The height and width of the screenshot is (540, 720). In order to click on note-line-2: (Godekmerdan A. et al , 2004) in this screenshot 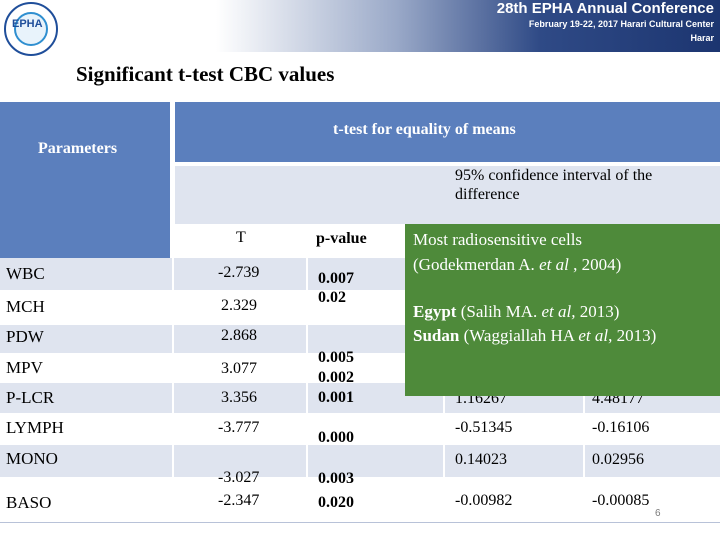, I will do `click(517, 264)`.